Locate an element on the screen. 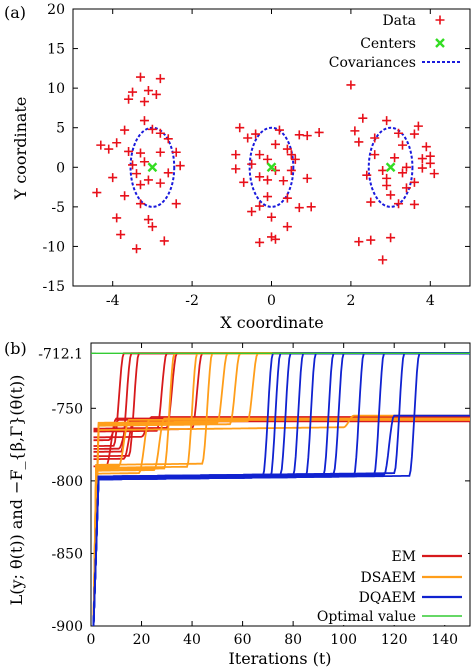 The width and height of the screenshot is (474, 670). panel-b-label: (b) is located at coordinates (15, 348).